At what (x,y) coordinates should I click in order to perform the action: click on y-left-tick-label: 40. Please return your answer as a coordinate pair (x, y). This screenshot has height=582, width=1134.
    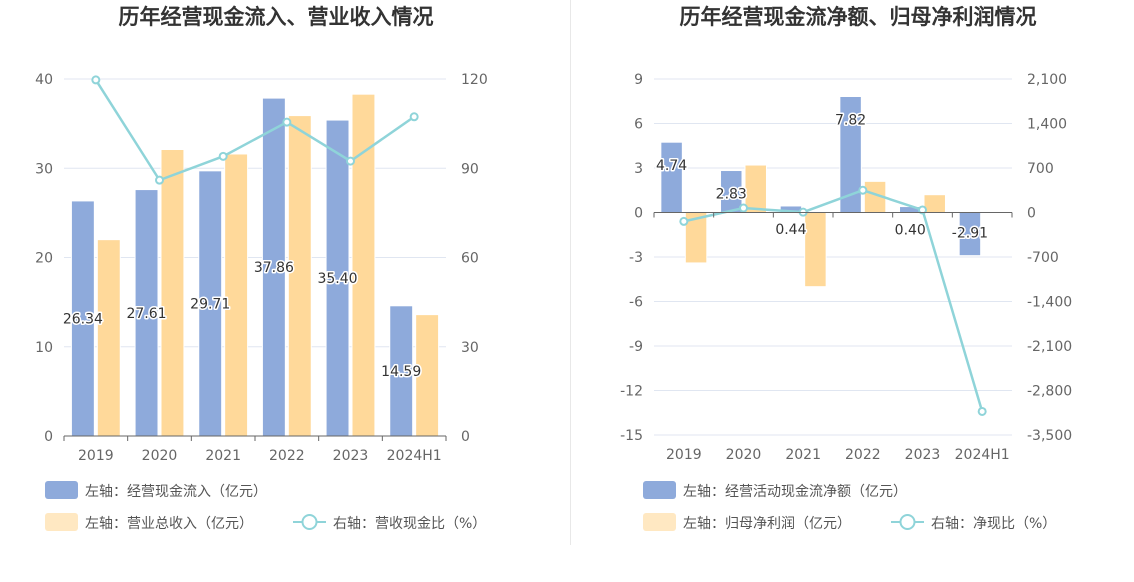
    Looking at the image, I should click on (44, 80).